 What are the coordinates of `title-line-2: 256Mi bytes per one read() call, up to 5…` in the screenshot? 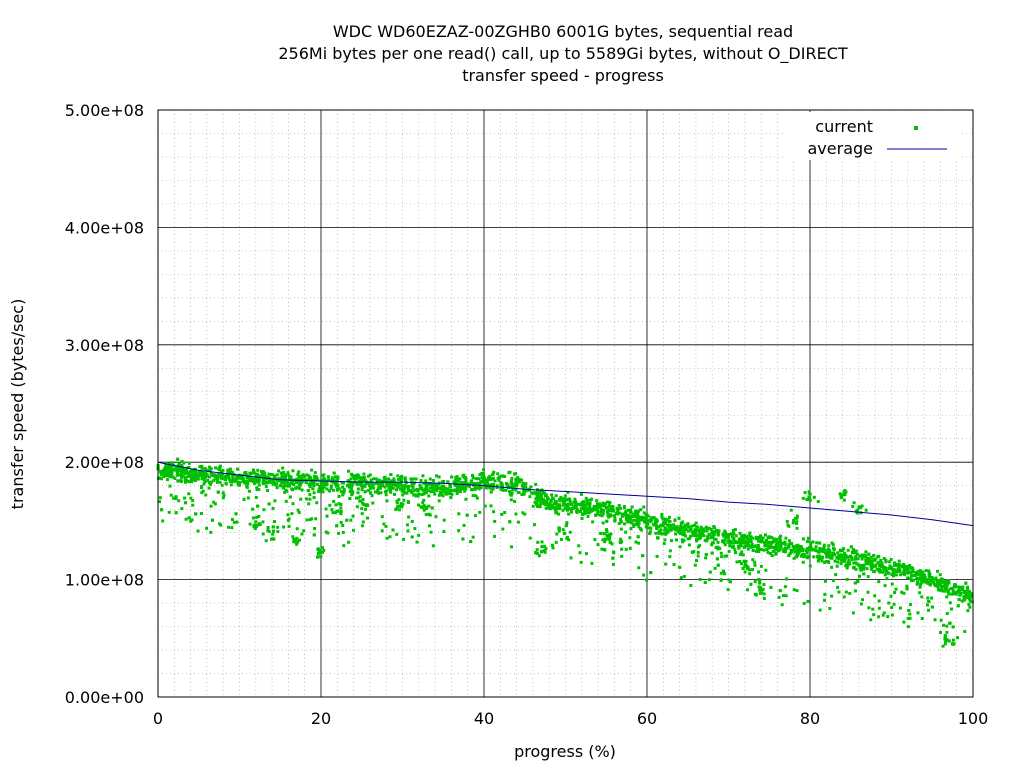 It's located at (563, 54).